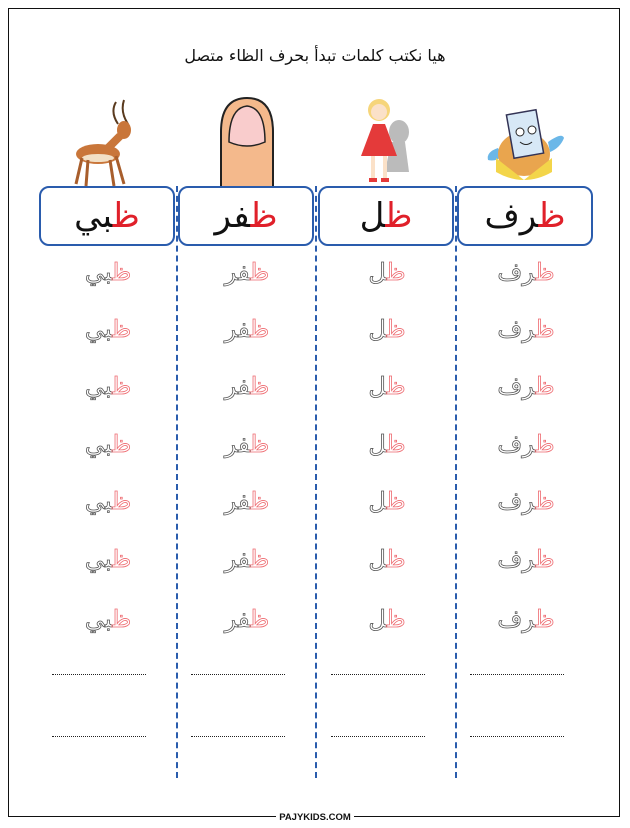 Image resolution: width=630 pixels, height=828 pixels. Describe the element at coordinates (315, 55) in the screenshot. I see `worksheet-title: هيا نكتب كلمات تبدأ بحرف الظاء متصل` at that location.